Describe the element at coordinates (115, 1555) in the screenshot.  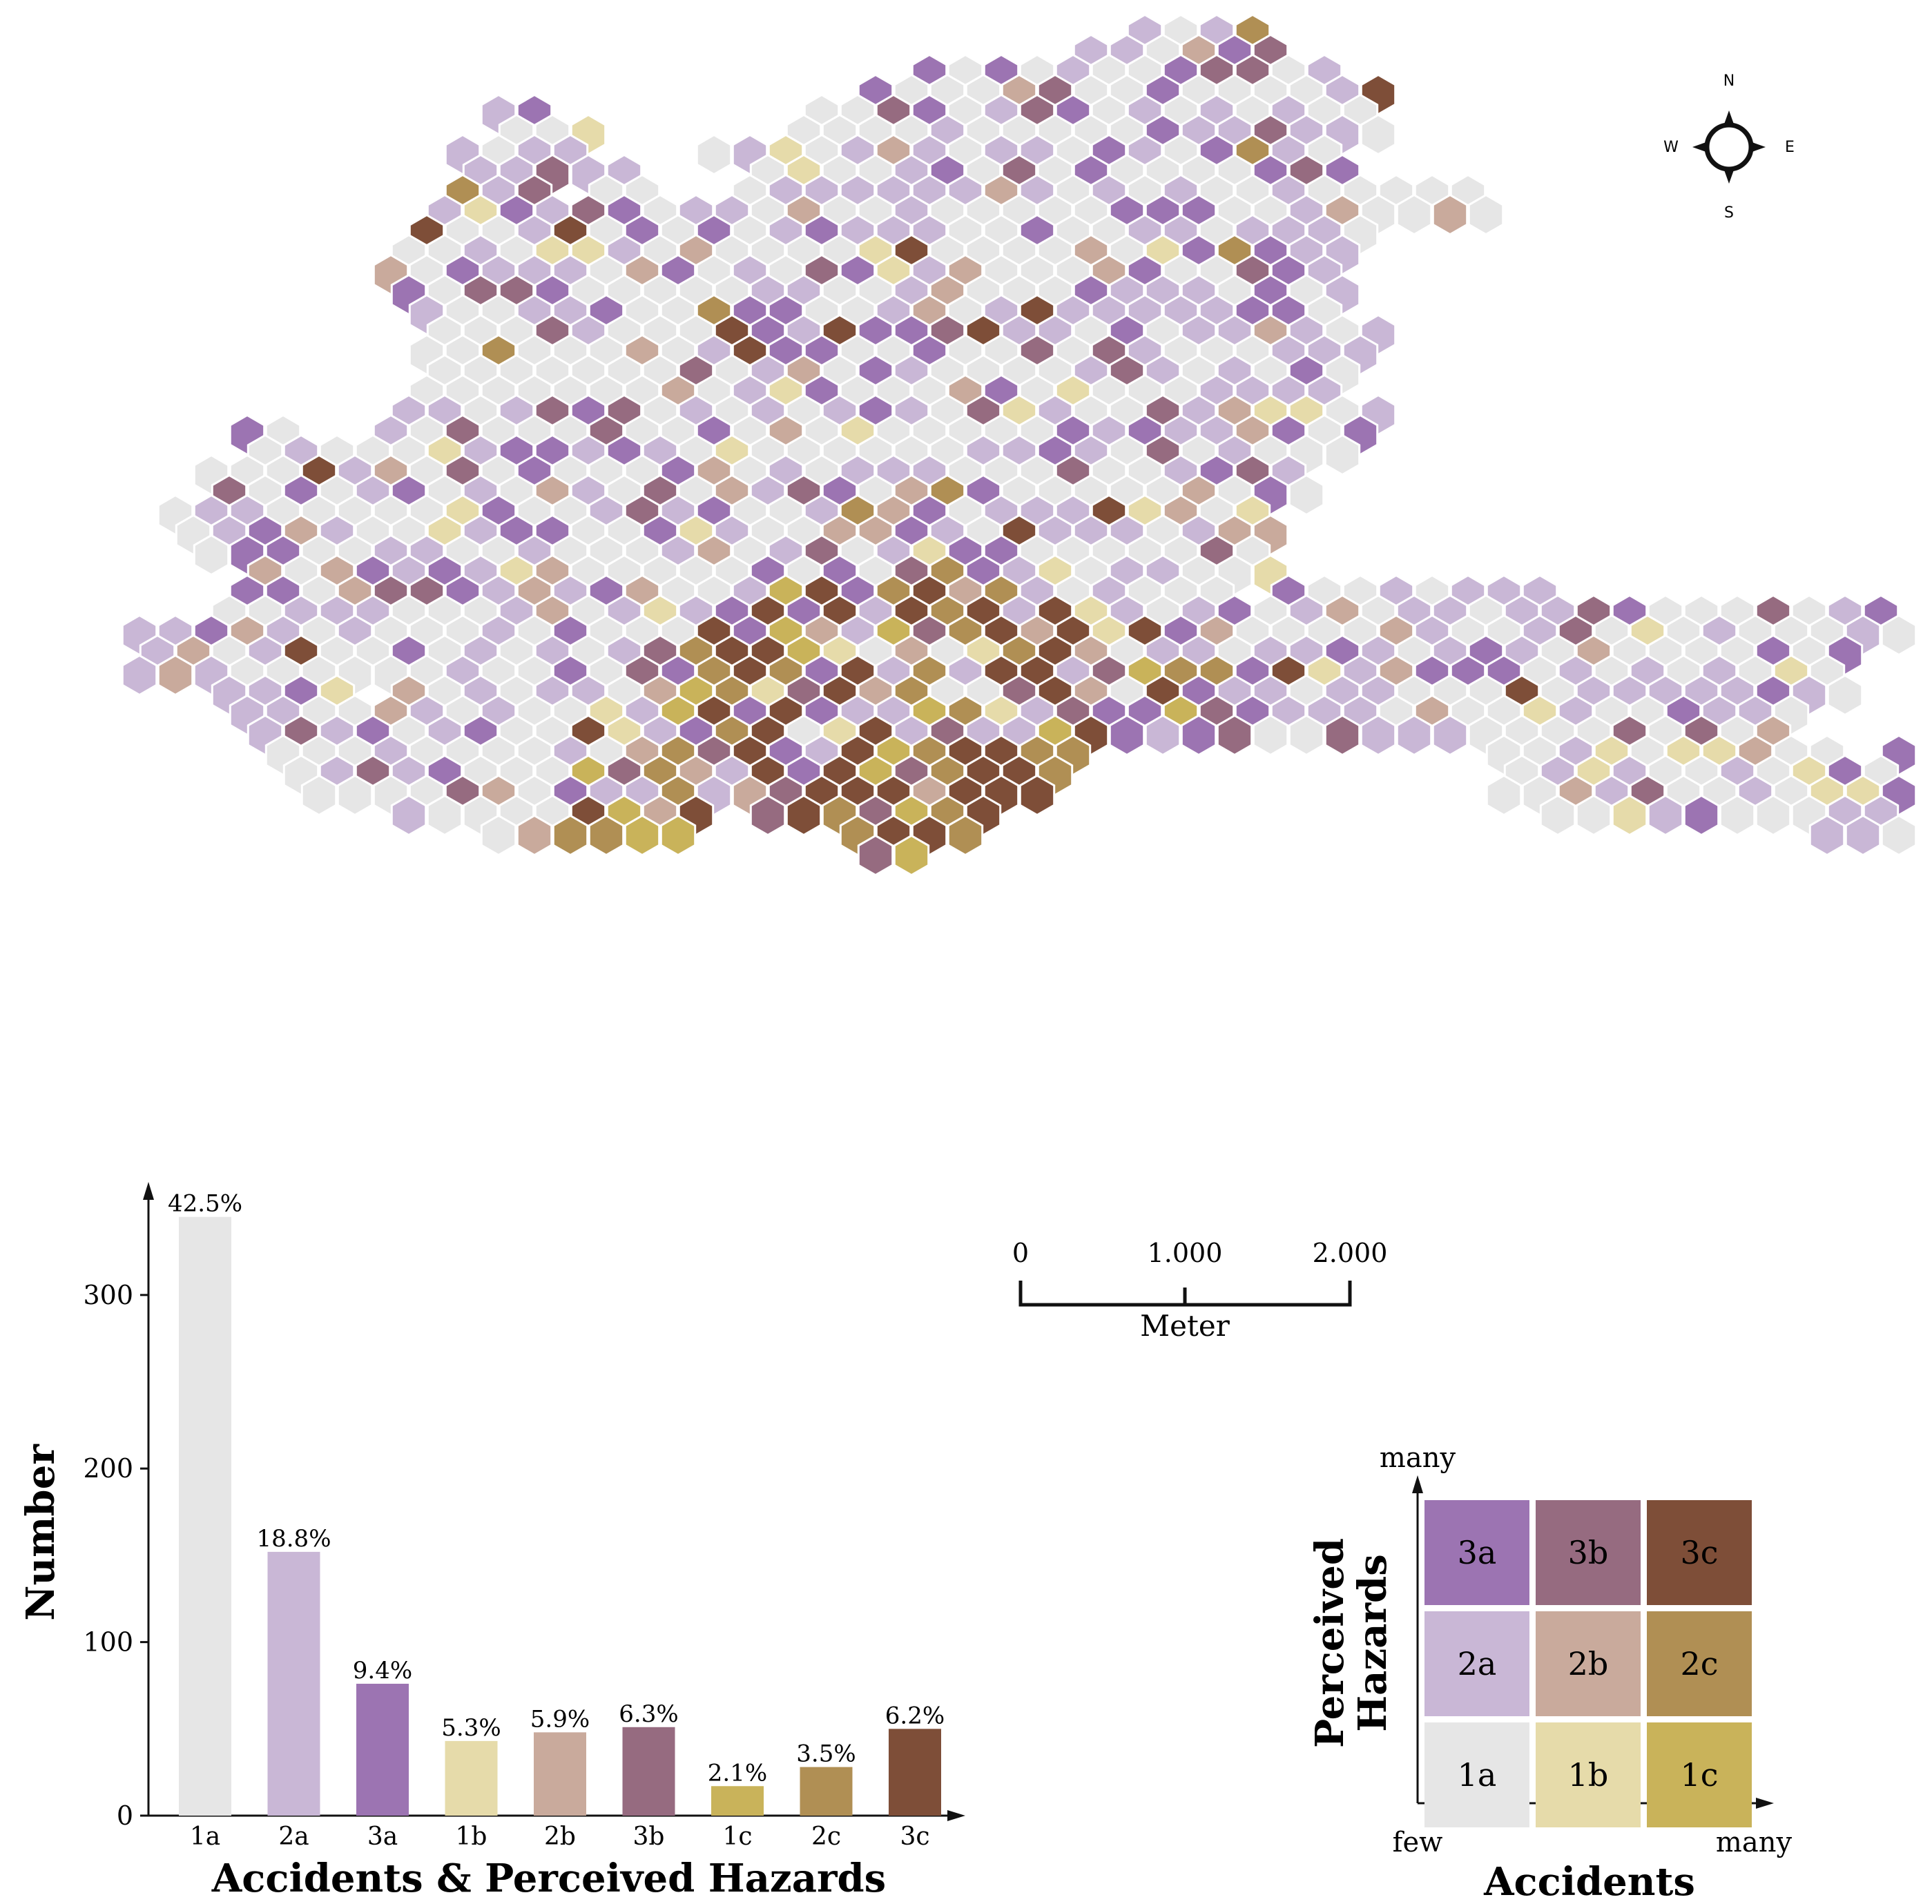
I see `y-tick-group: 0 100 200 300` at that location.